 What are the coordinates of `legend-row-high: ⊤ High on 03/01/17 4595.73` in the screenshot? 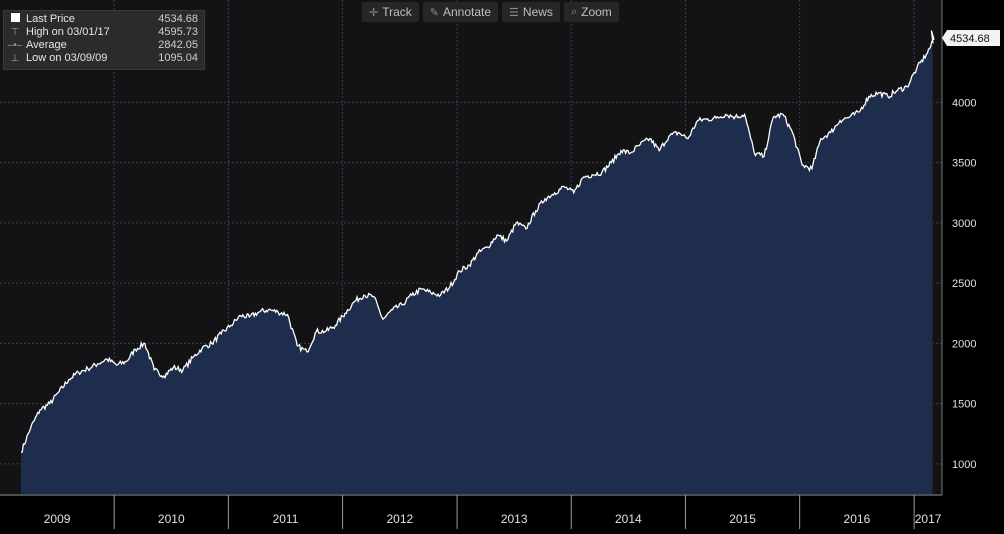 It's located at (104, 32).